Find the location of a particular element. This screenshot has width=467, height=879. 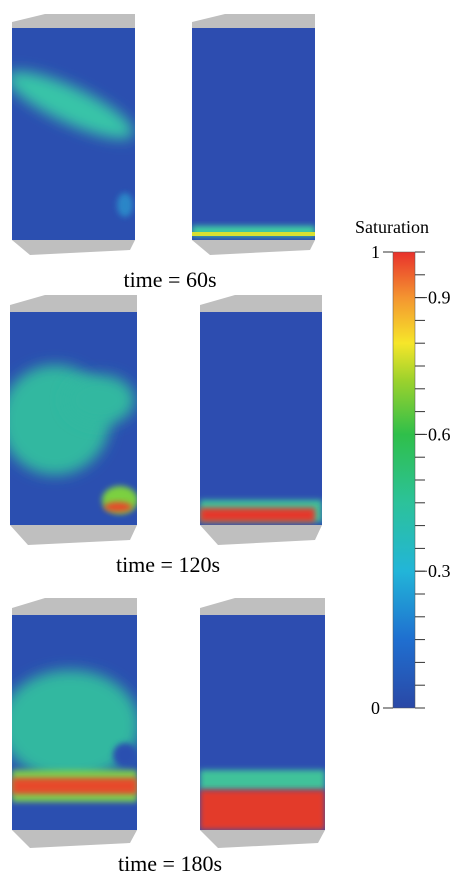

tick-label: 0.9 is located at coordinates (439, 298).